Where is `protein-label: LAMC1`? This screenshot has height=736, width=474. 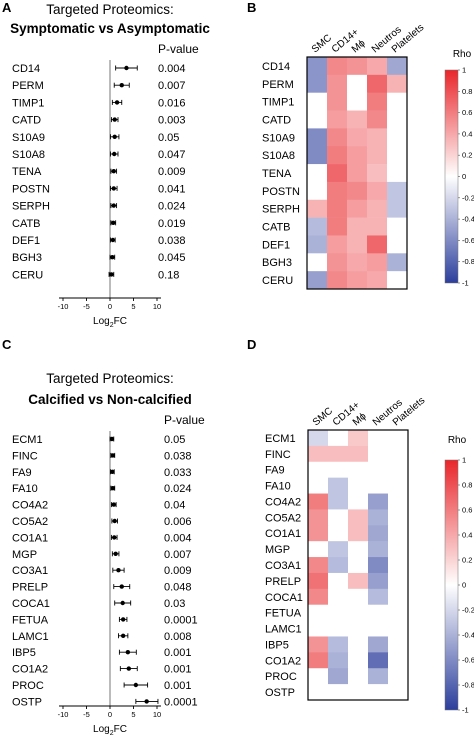
protein-label: LAMC1 is located at coordinates (30, 637).